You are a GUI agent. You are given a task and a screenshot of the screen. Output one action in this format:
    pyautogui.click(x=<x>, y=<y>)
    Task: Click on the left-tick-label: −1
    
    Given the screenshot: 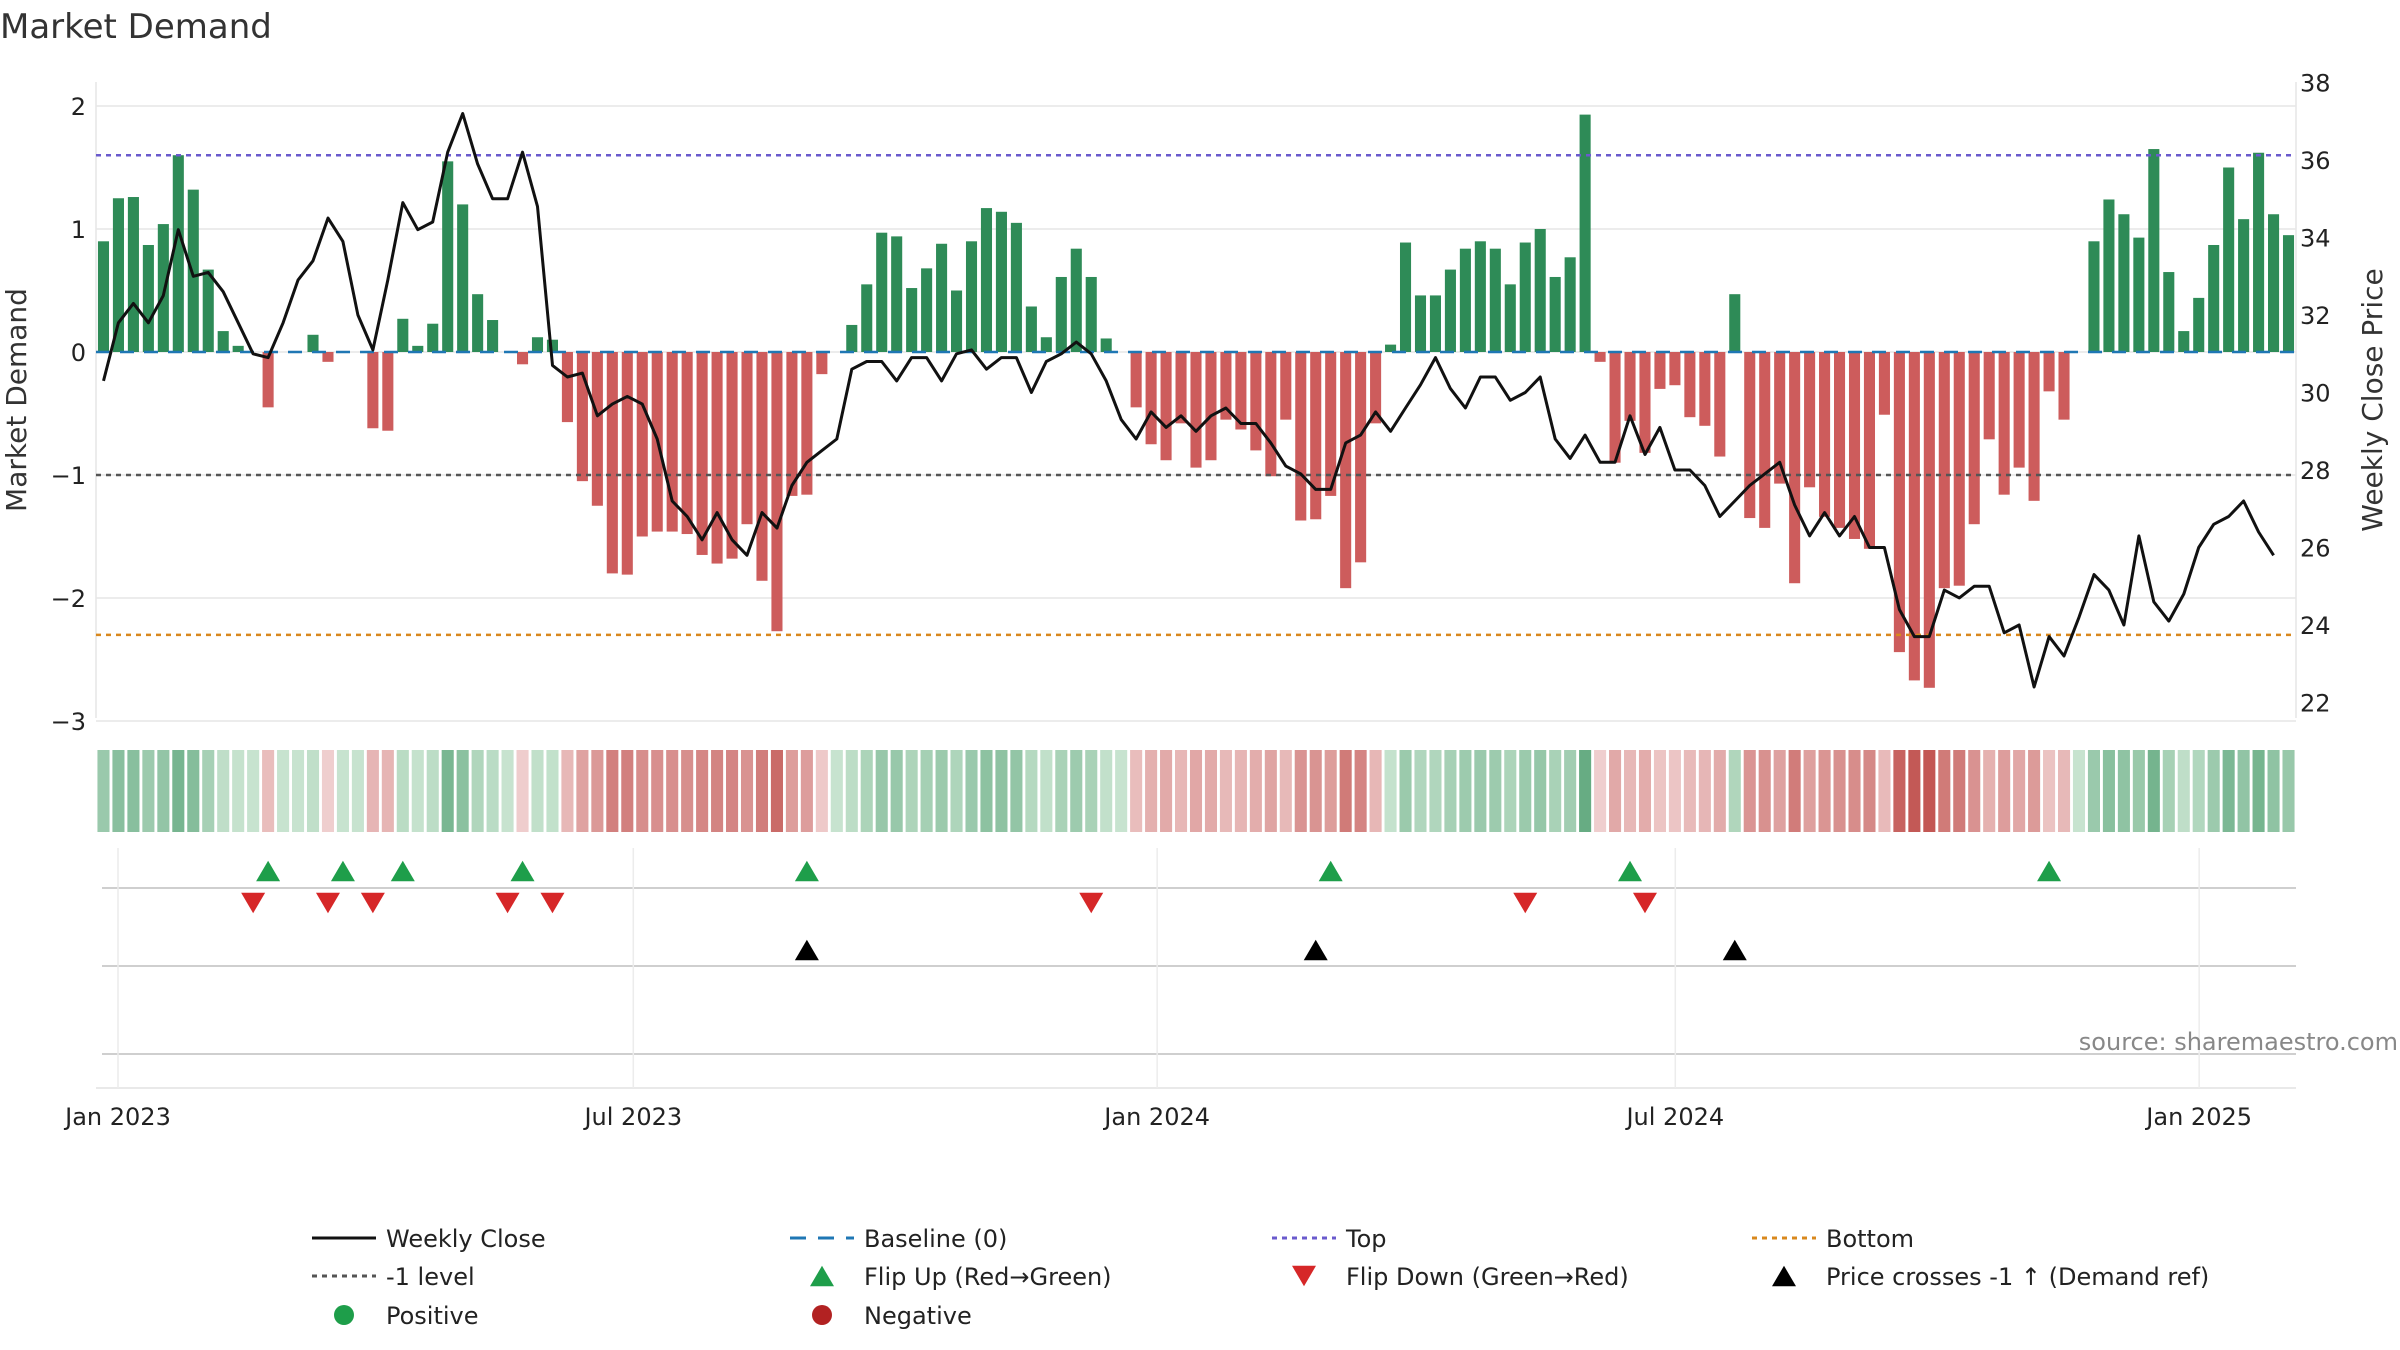 What is the action you would take?
    pyautogui.click(x=68, y=476)
    